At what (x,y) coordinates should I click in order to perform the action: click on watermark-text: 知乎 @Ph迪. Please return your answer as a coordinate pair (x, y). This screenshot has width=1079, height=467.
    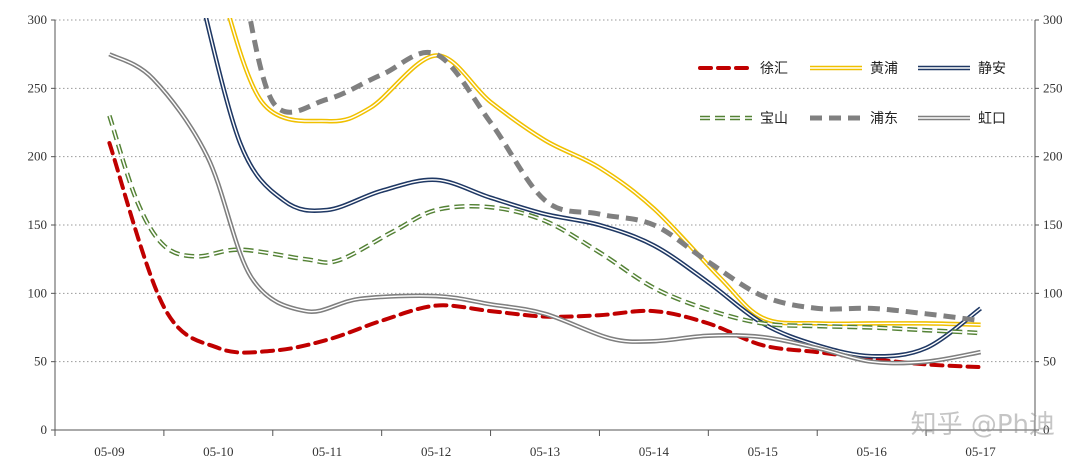
    Looking at the image, I should click on (982, 425).